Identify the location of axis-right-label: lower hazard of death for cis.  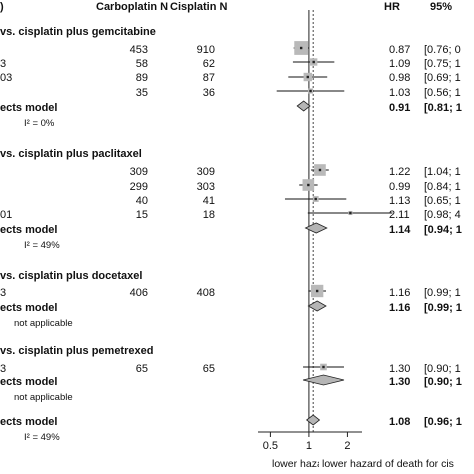
(386, 464).